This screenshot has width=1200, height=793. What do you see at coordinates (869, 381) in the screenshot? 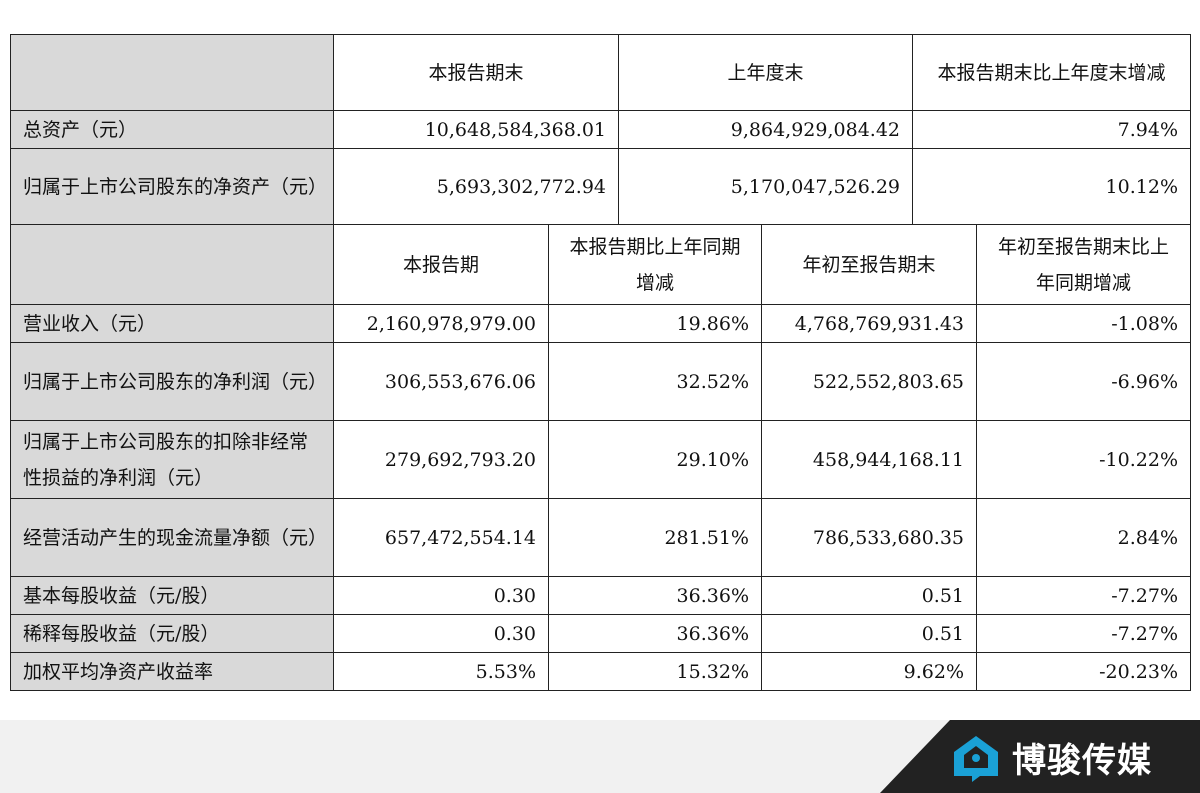
I see `value-ytd: 522,552,803.65` at bounding box center [869, 381].